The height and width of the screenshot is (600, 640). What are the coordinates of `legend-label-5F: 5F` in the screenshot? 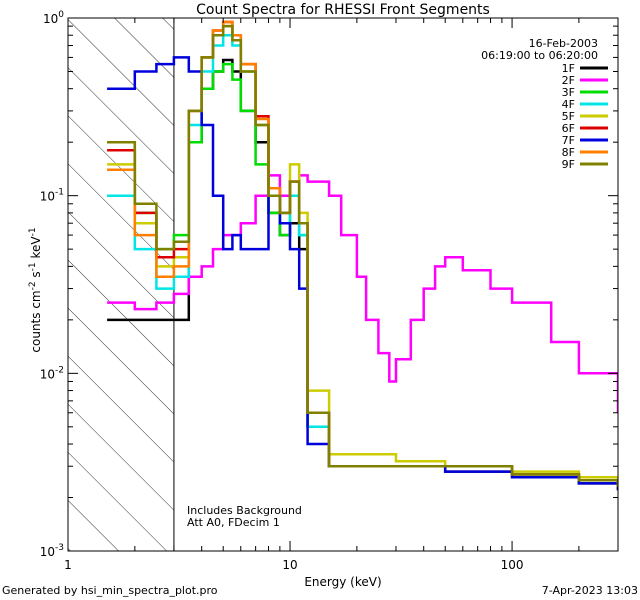 It's located at (568, 116).